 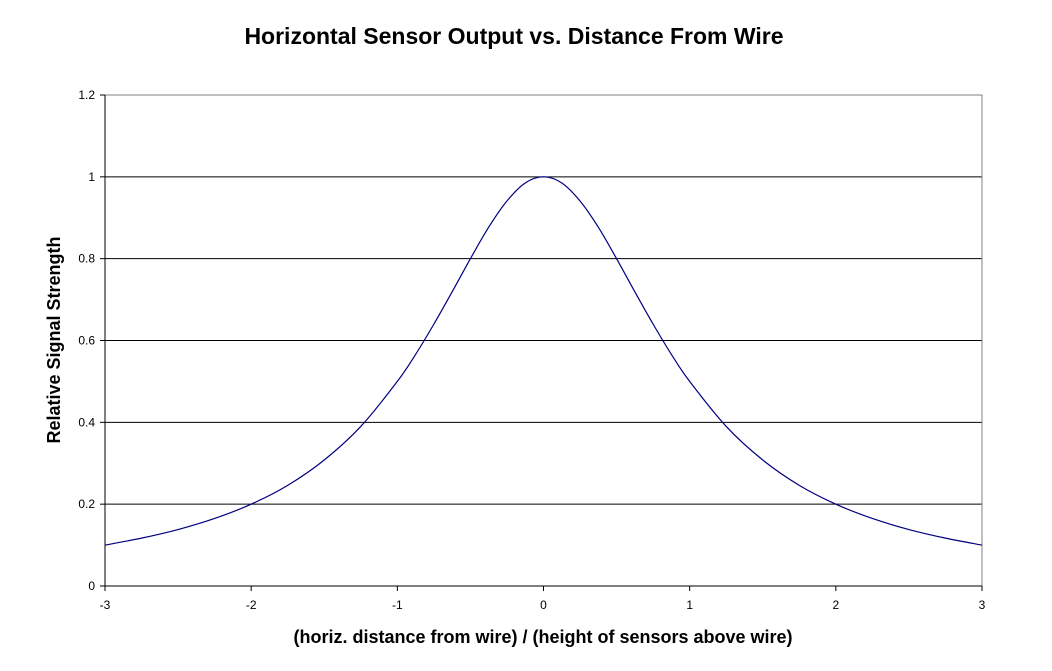 What do you see at coordinates (397, 605) in the screenshot?
I see `x-tick-label: -1` at bounding box center [397, 605].